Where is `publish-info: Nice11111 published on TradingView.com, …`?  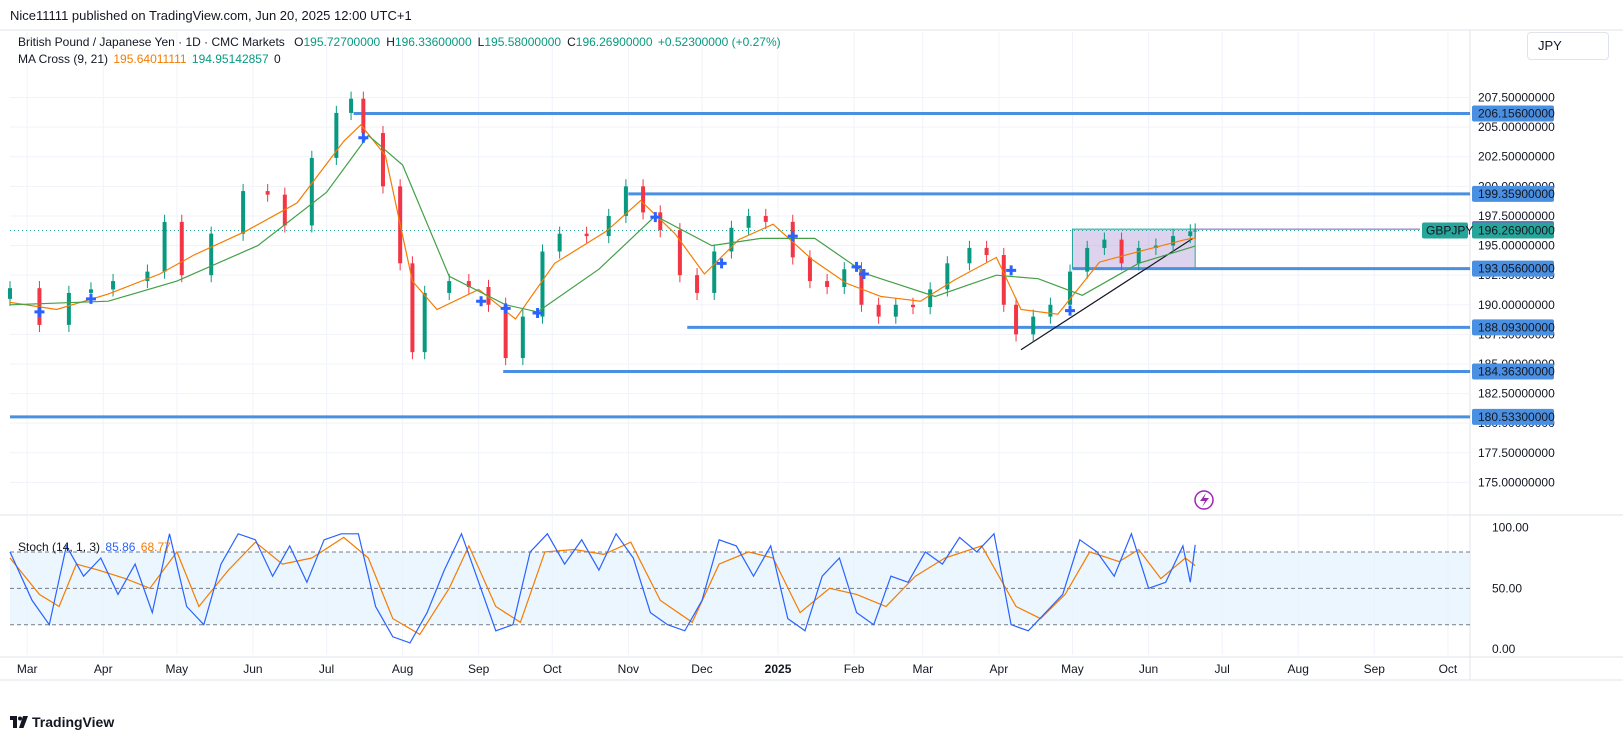
publish-info: Nice11111 published on TradingView.com, … is located at coordinates (211, 15).